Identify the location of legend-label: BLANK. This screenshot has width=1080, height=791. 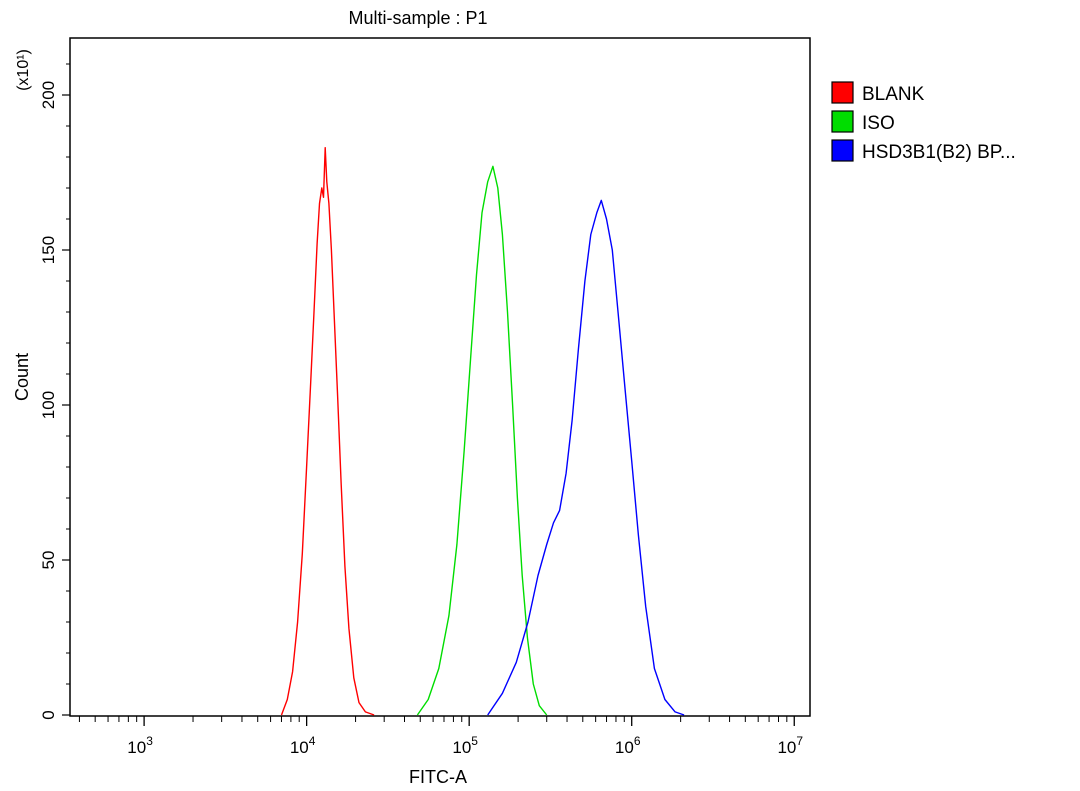
(893, 94).